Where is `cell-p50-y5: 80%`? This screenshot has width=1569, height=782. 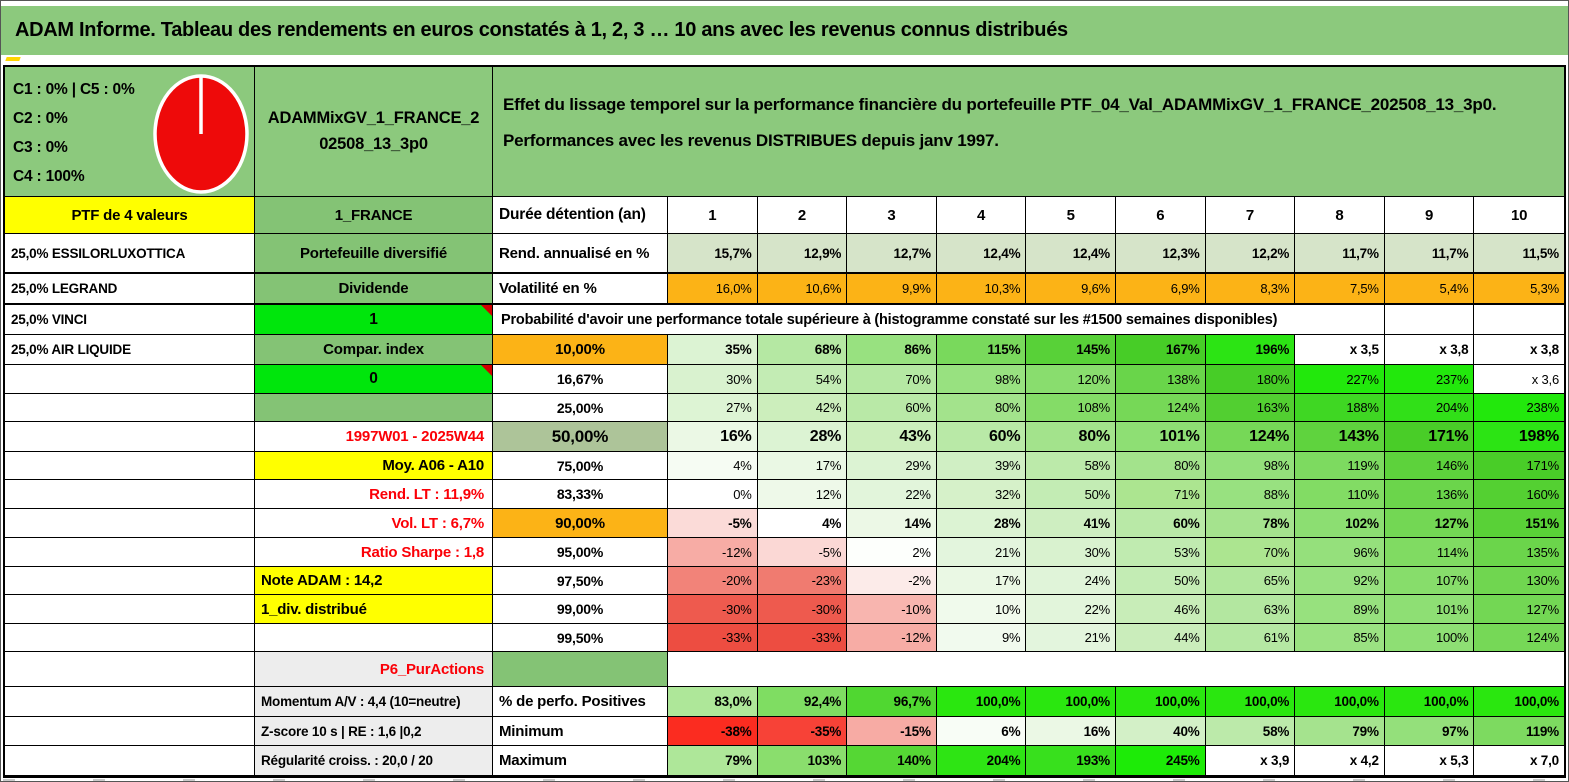
cell-p50-y5: 80% is located at coordinates (1071, 437).